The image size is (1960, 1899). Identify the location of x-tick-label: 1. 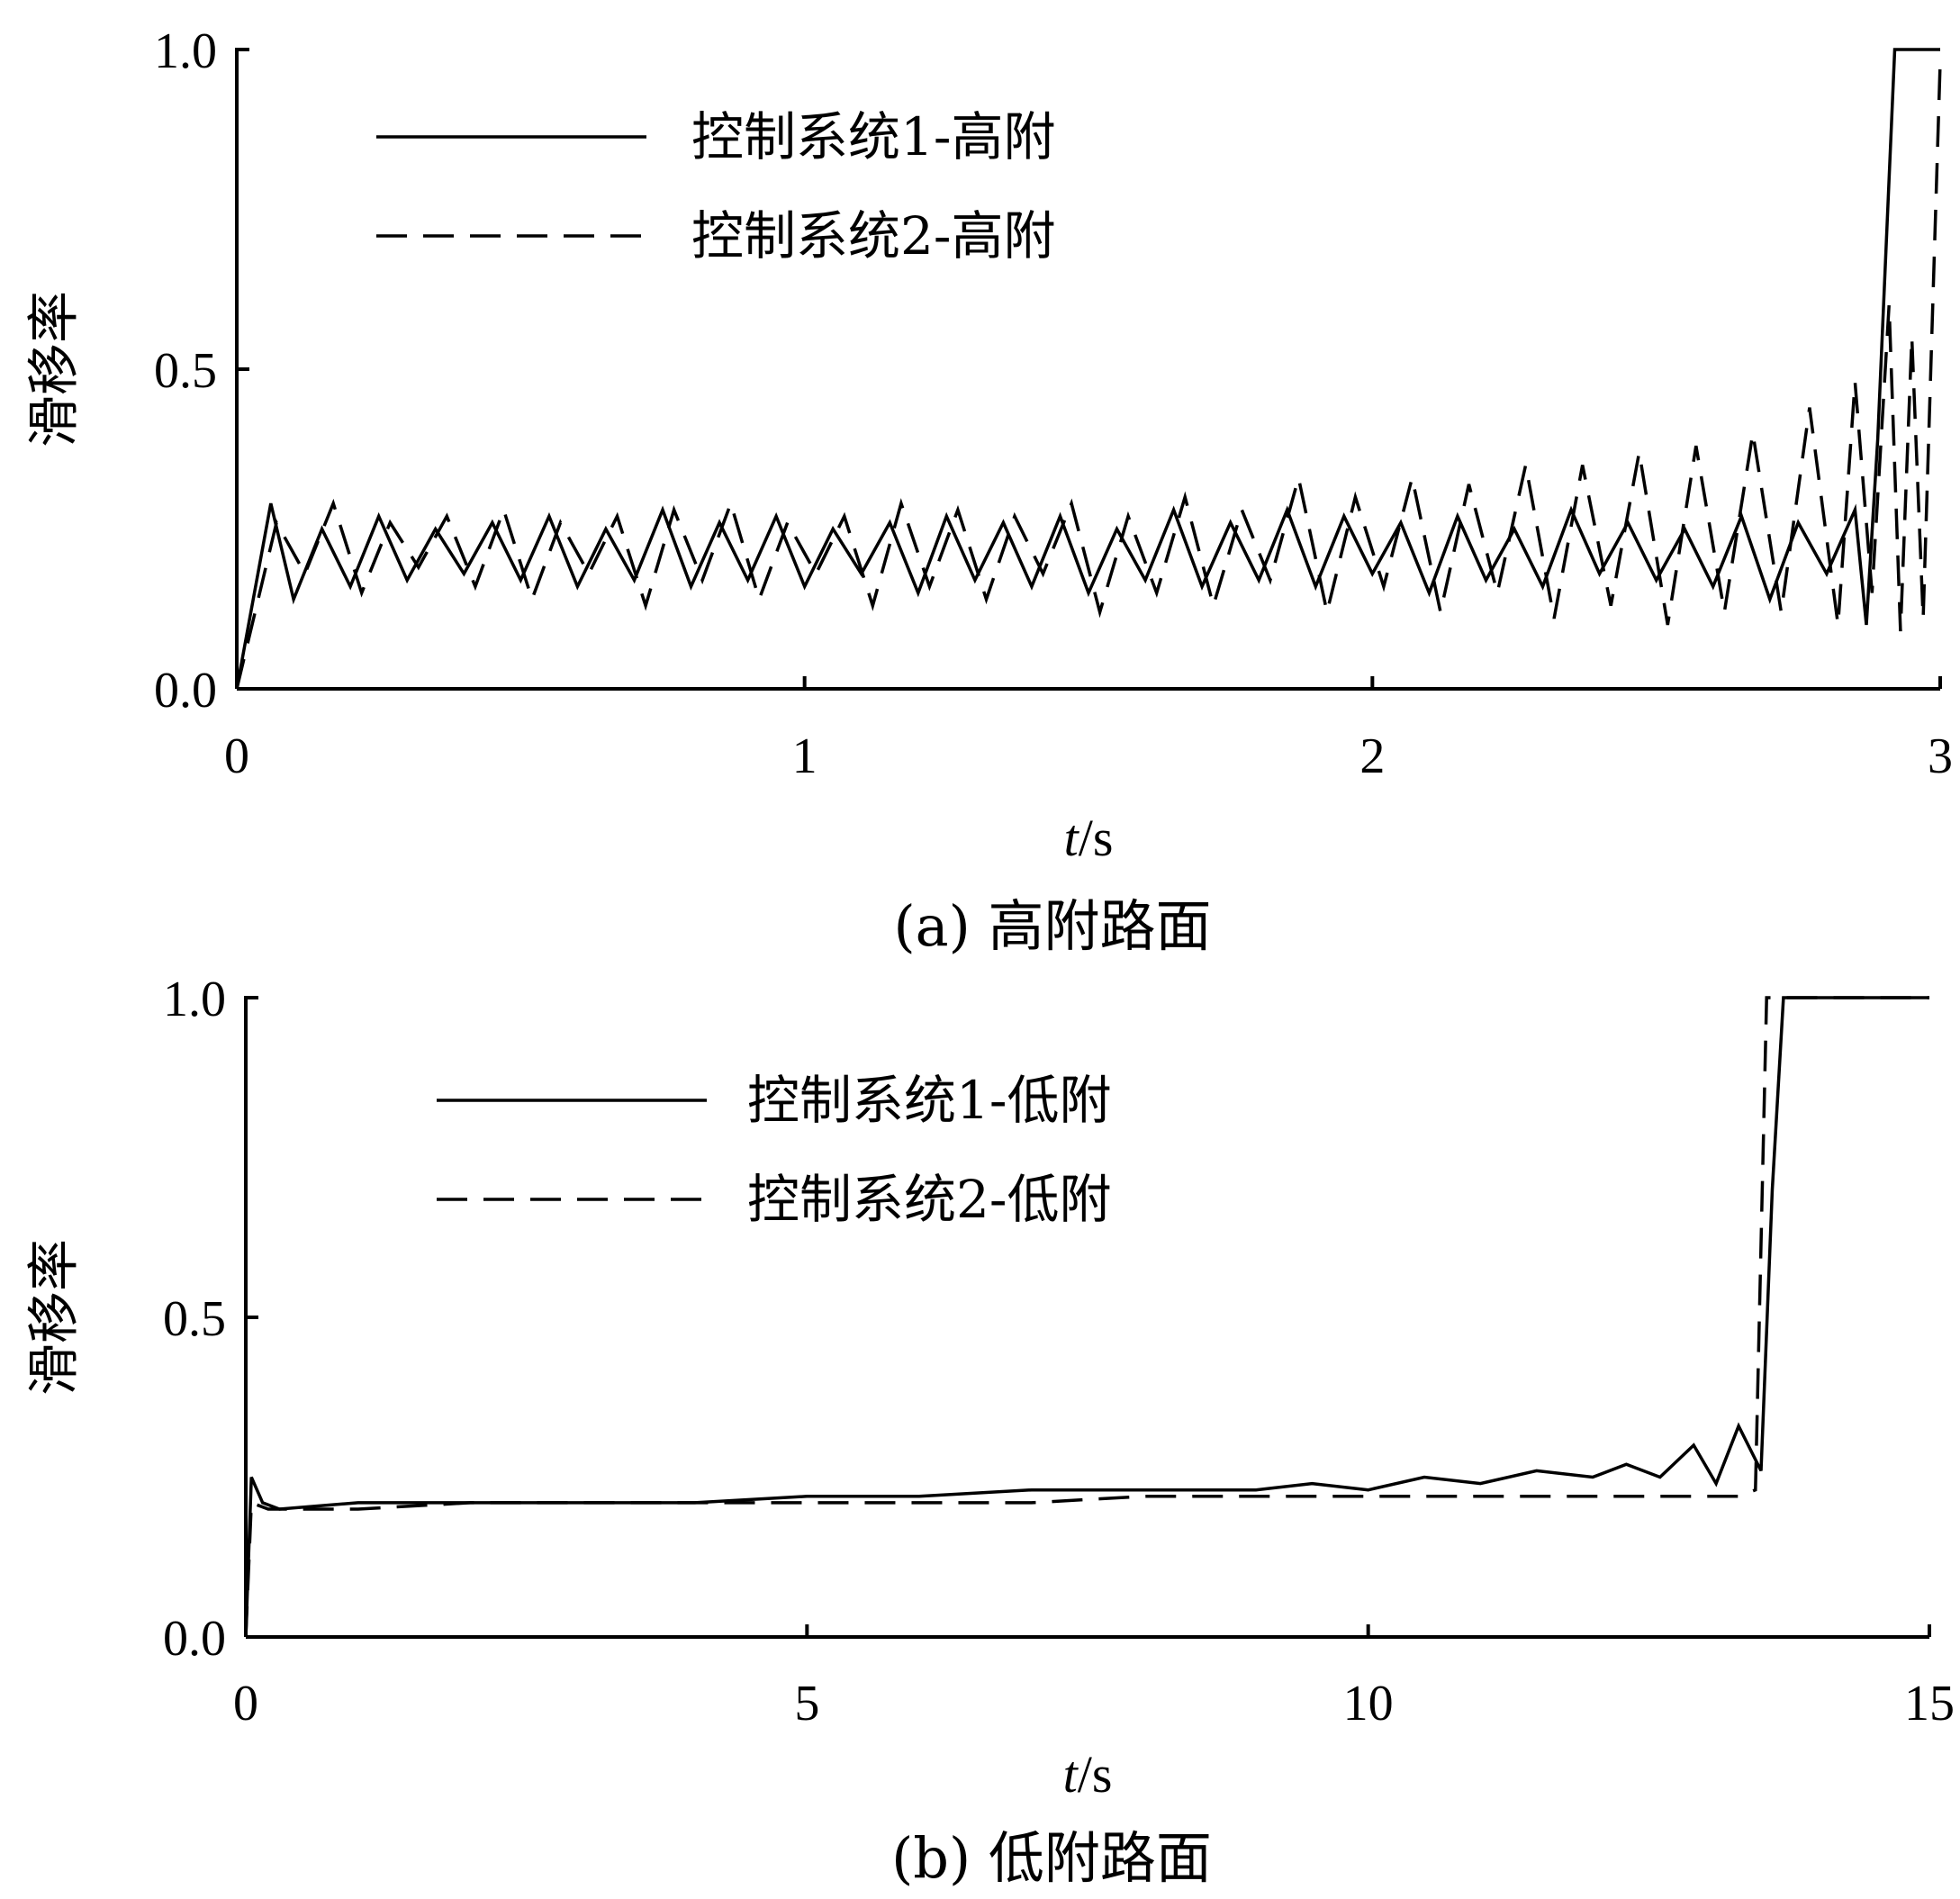
(804, 756).